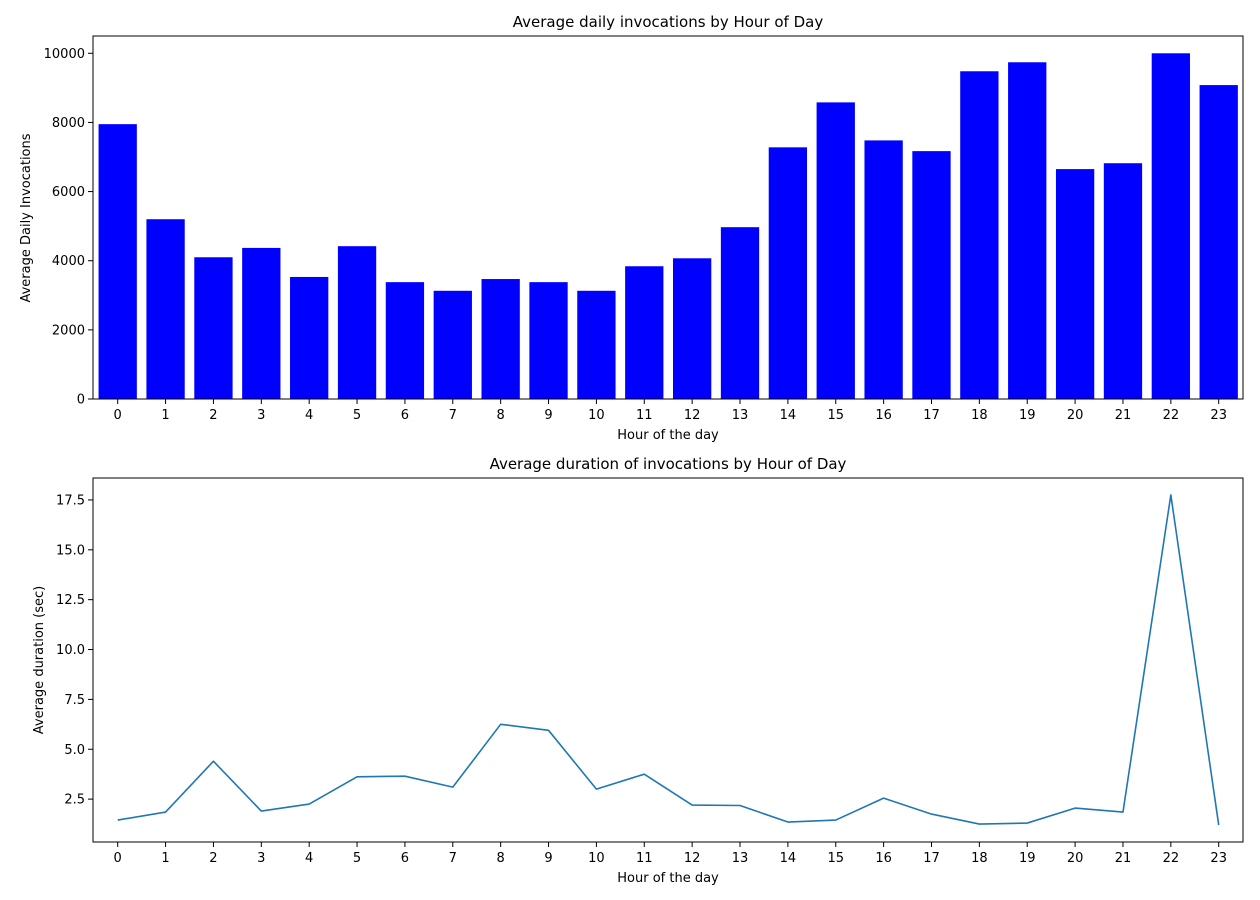 This screenshot has height=900, width=1260. Describe the element at coordinates (74, 750) in the screenshot. I see `y-tick-label: 5.0` at that location.